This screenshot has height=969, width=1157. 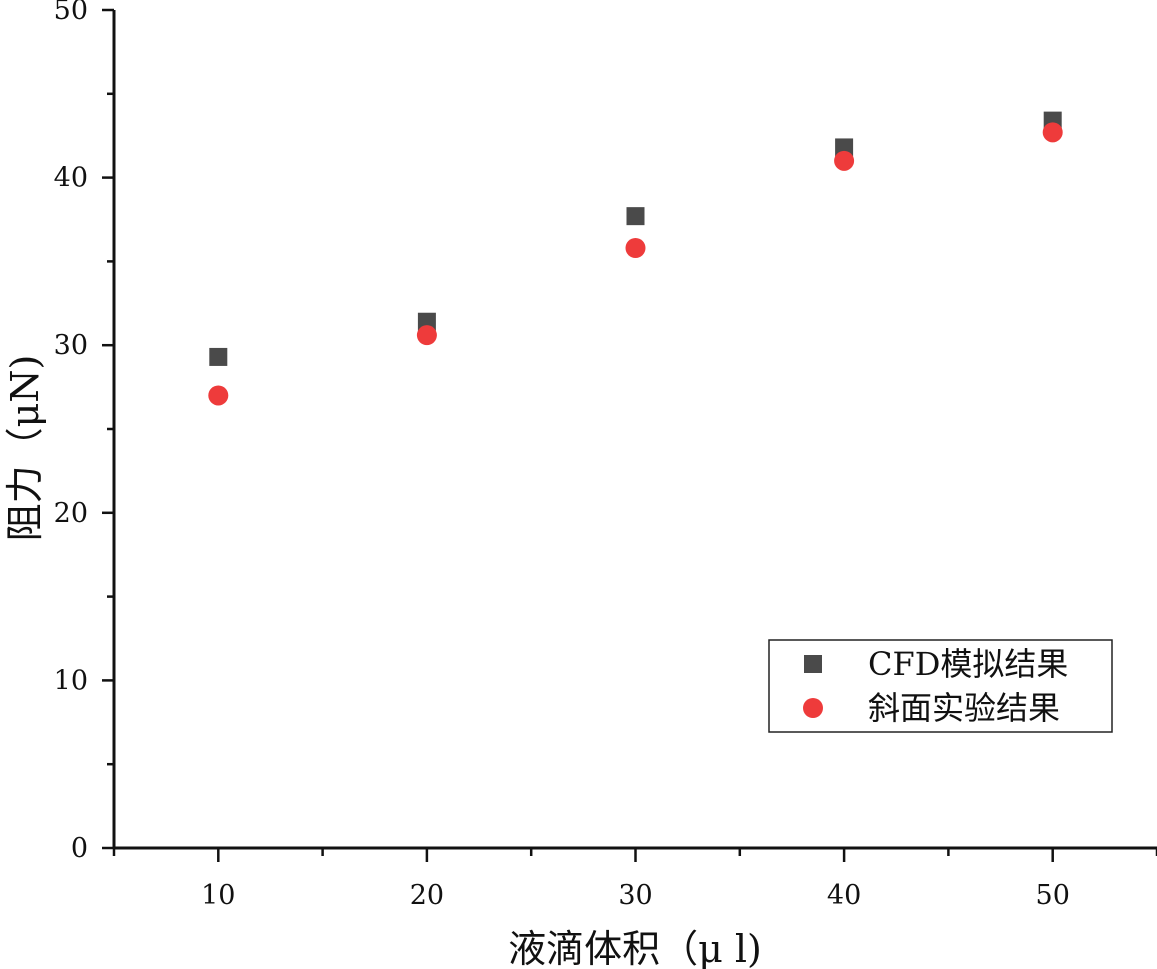 I want to click on legend-label: CFD模拟结果, so click(x=968, y=664).